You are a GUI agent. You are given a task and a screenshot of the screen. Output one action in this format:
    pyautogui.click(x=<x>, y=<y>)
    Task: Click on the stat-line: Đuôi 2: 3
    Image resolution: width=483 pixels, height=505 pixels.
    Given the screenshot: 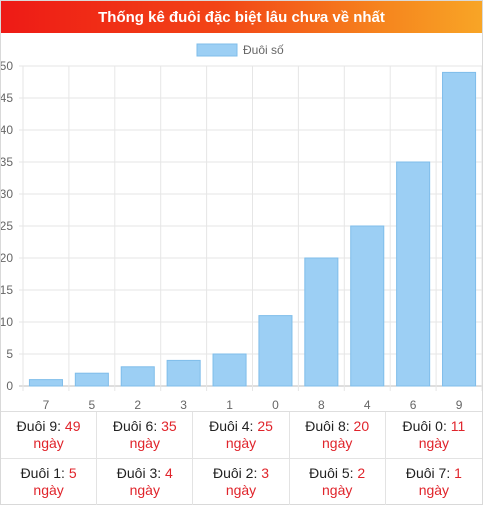 What is the action you would take?
    pyautogui.click(x=241, y=473)
    